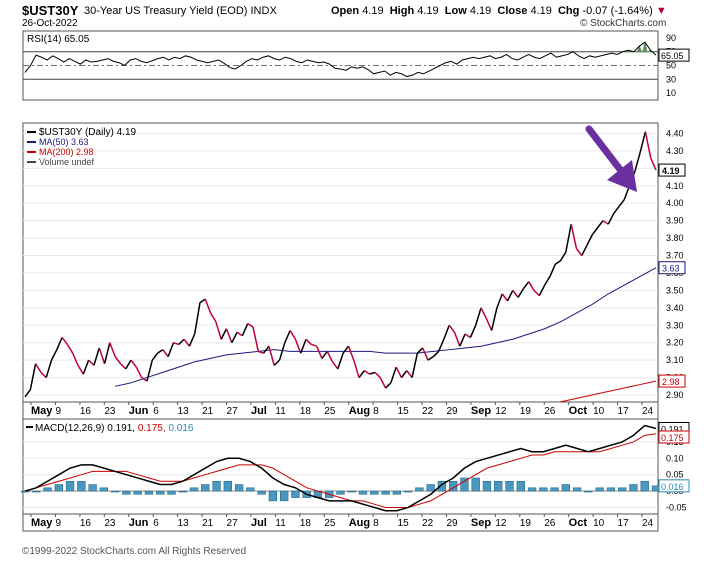 This screenshot has width=728, height=571. Describe the element at coordinates (71, 428) in the screenshot. I see `macd-legend-prefix: MACD(12,26,9)` at that location.